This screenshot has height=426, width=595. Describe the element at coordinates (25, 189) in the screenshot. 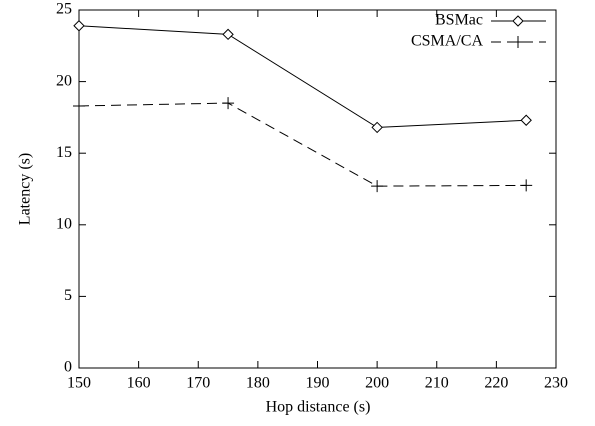

I see `y-axis-label: Latency (s)` at that location.